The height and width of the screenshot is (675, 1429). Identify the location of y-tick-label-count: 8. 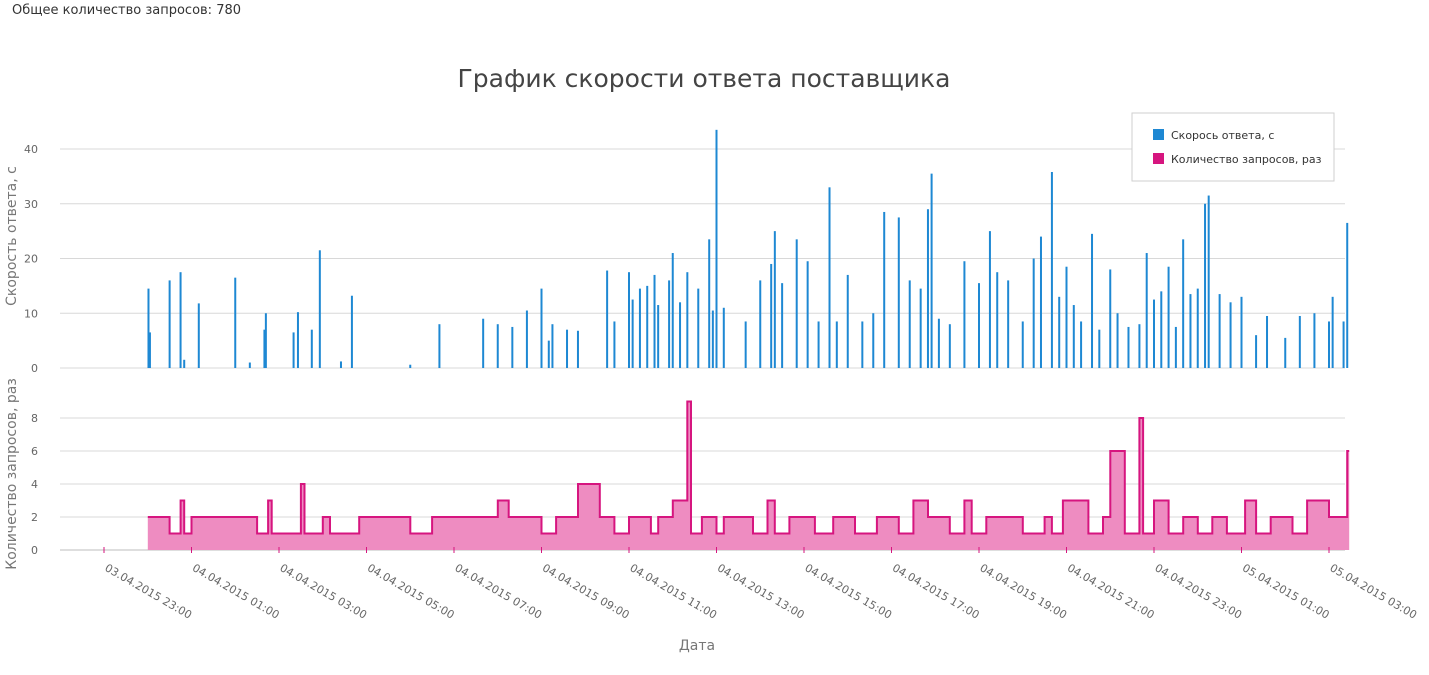
(34, 418).